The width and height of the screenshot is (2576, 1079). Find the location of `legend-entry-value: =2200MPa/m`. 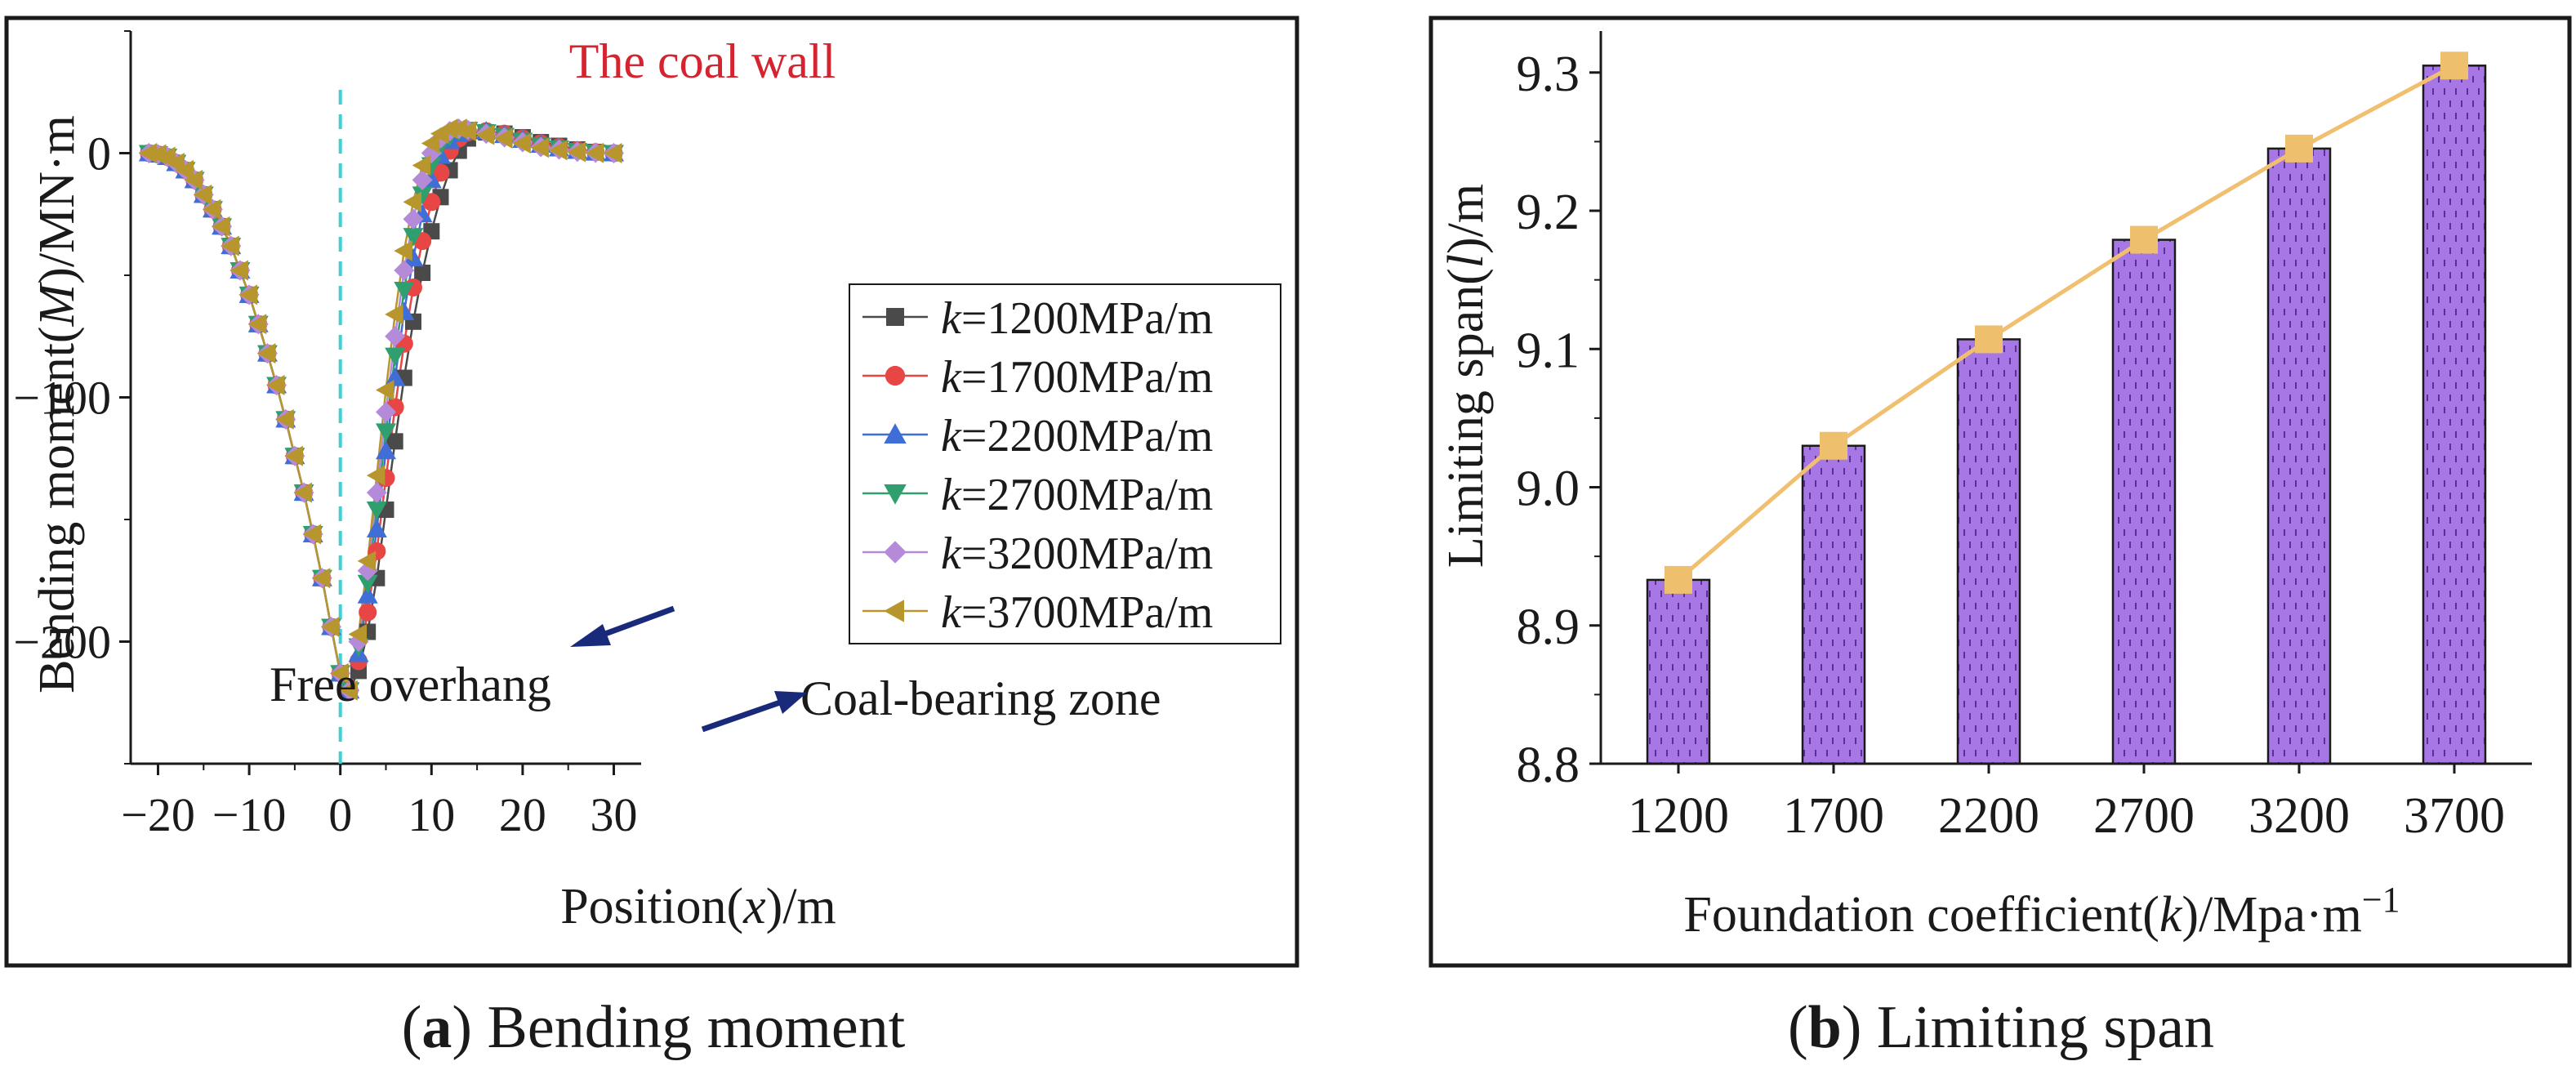

legend-entry-value: =2200MPa/m is located at coordinates (1087, 436).